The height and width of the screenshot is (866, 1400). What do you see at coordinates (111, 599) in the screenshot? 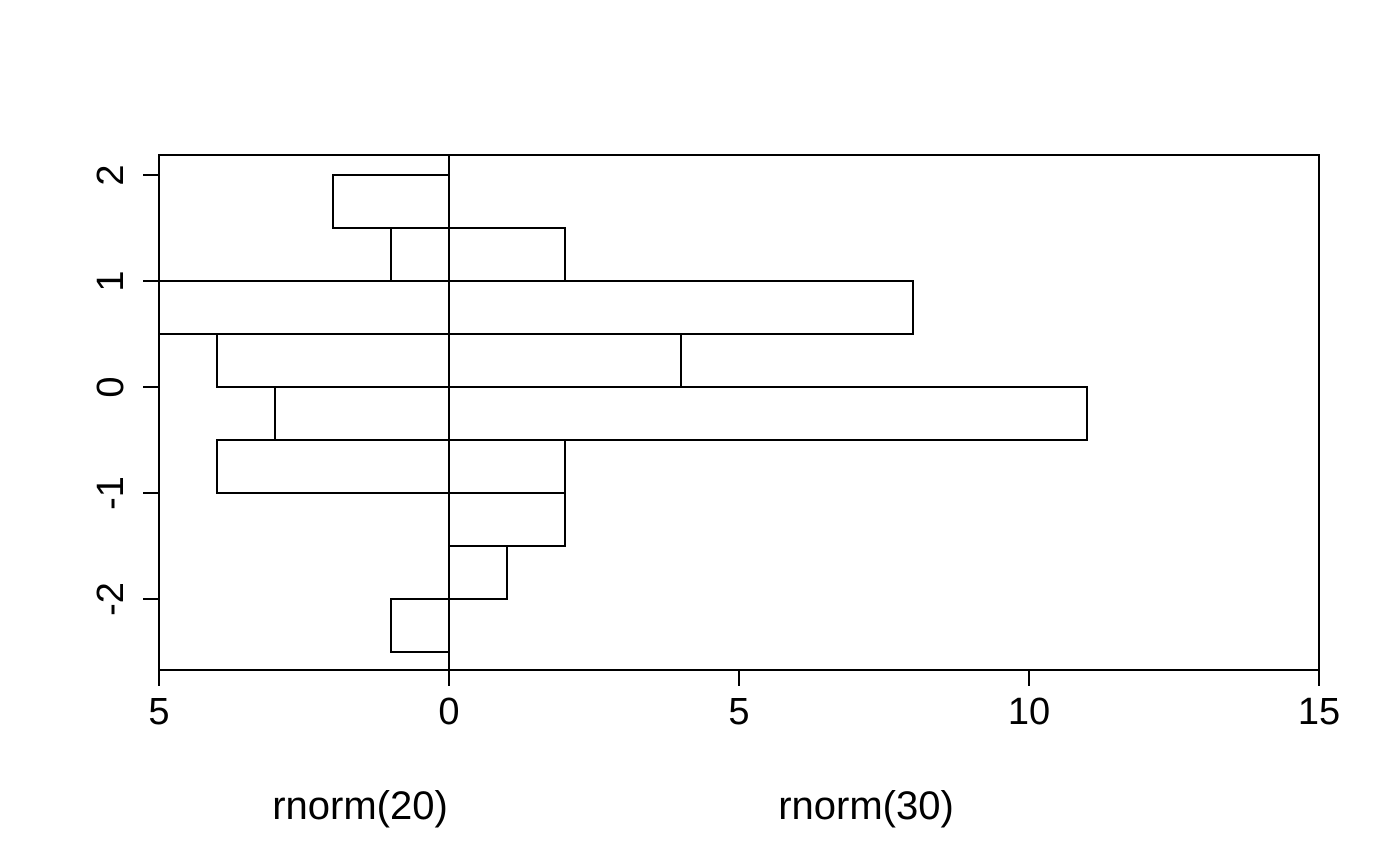
I see `y-tick-label: -2` at bounding box center [111, 599].